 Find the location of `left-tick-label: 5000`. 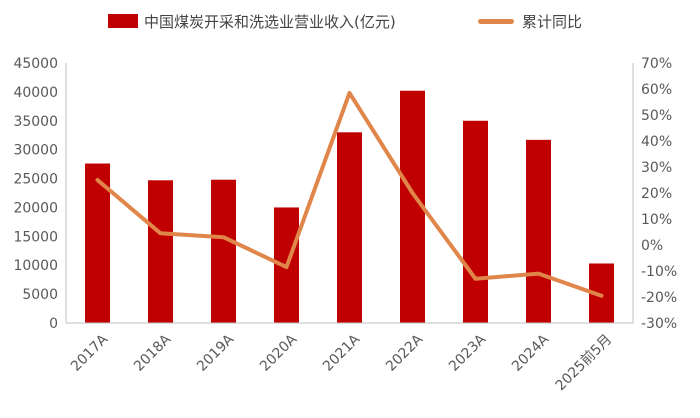

left-tick-label: 5000 is located at coordinates (40, 295).